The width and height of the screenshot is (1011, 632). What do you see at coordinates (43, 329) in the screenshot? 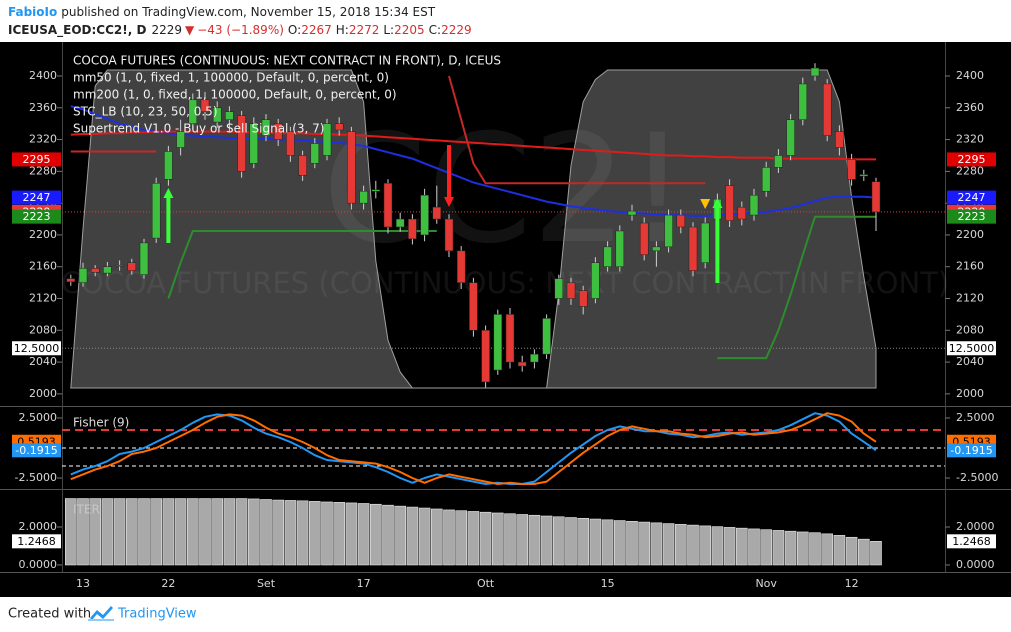
I see `y-tick-label: 2080` at bounding box center [43, 329].